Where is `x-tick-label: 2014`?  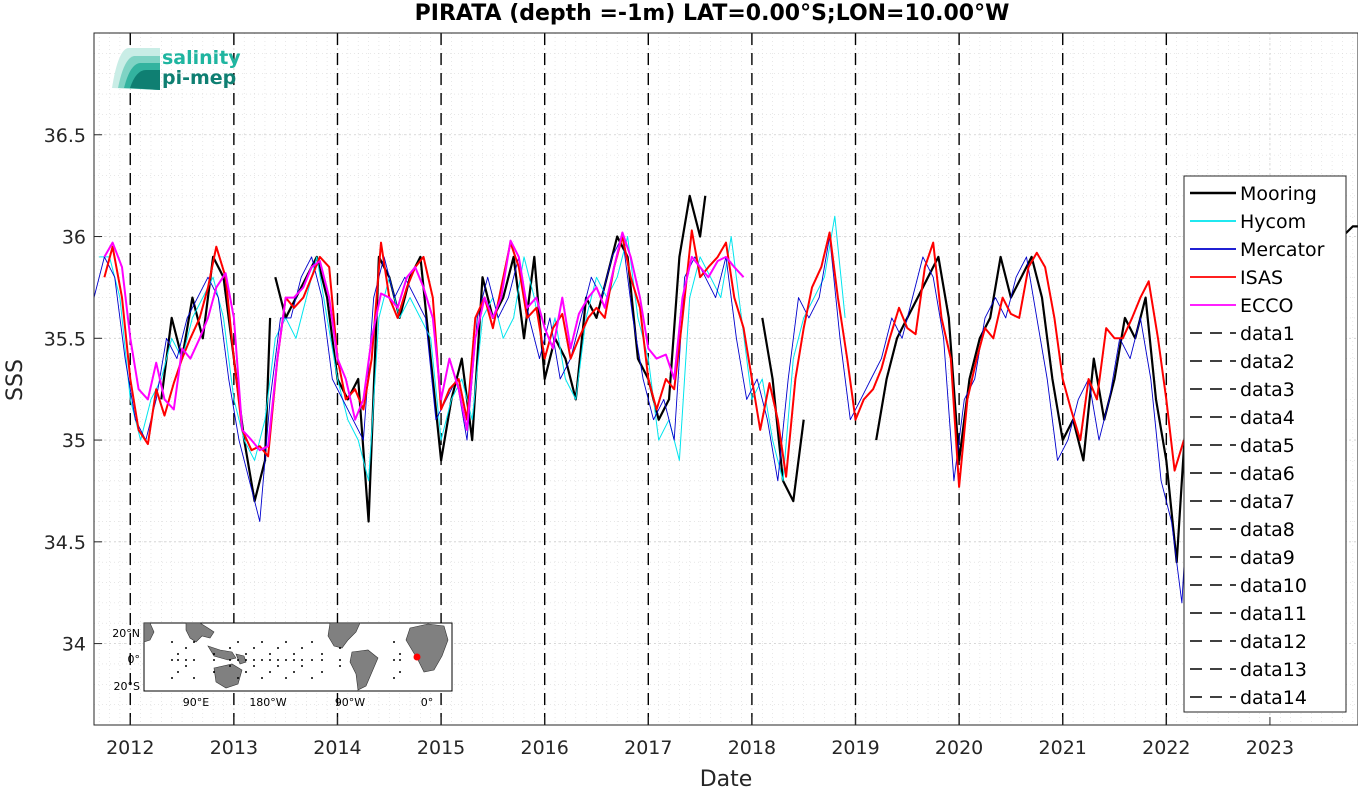
x-tick-label: 2014 is located at coordinates (337, 748).